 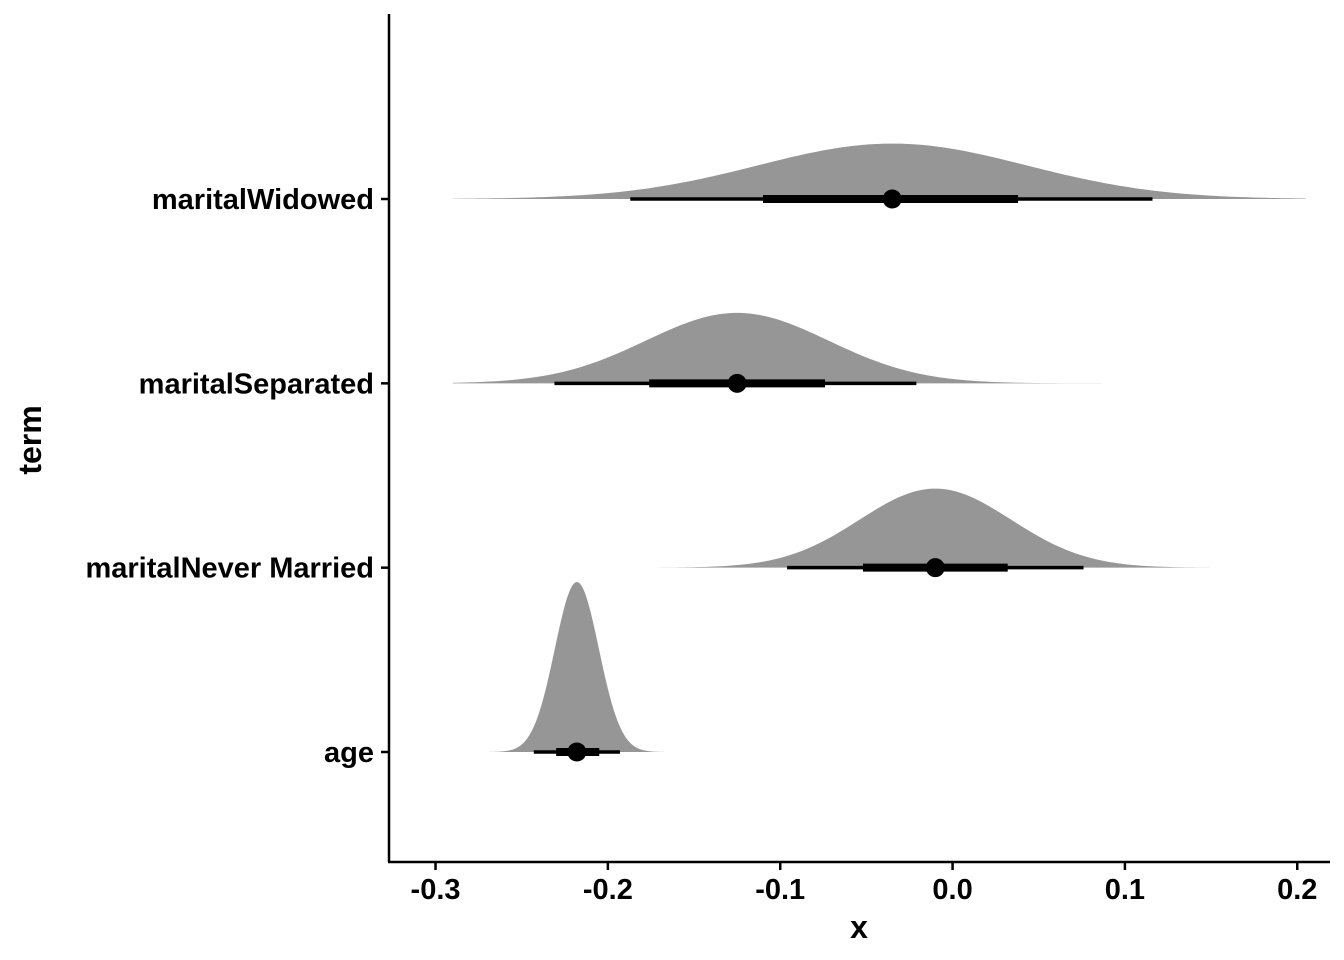 I want to click on x-axis-title: x, so click(x=859, y=927).